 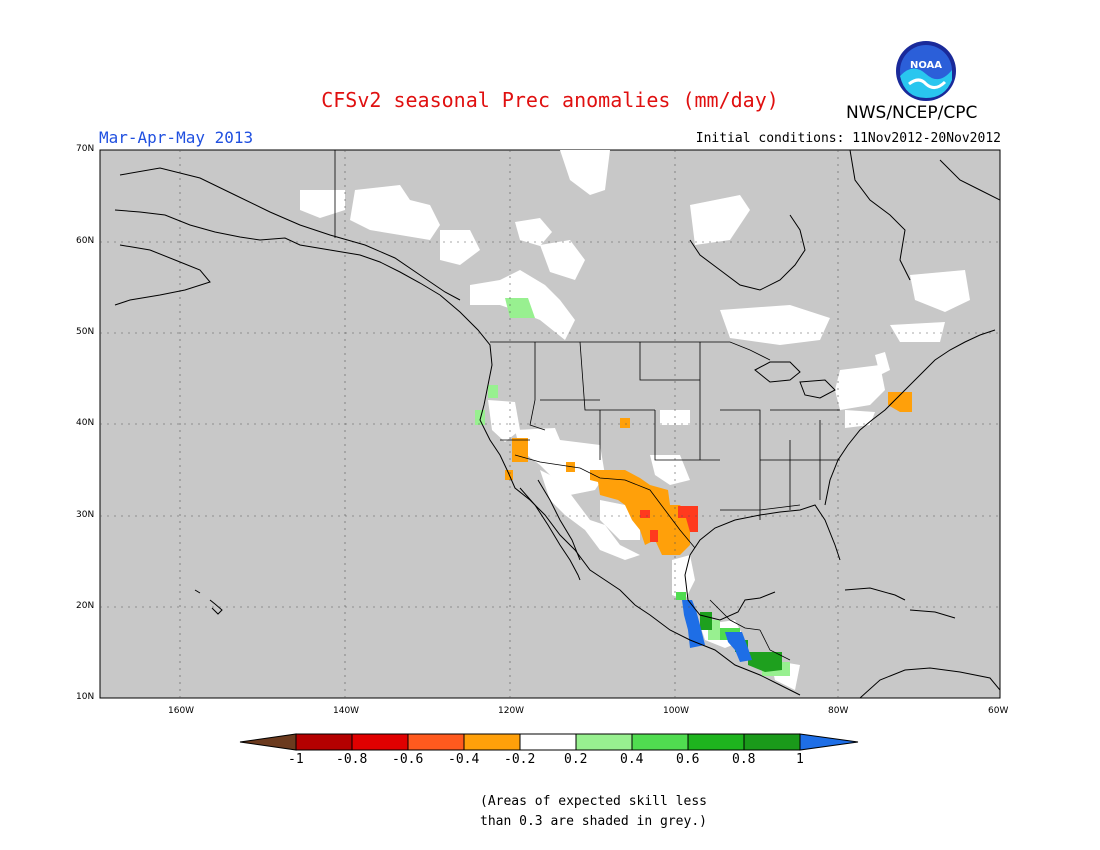 What do you see at coordinates (669, 524) in the screenshot?
I see `strong-dry-regions` at bounding box center [669, 524].